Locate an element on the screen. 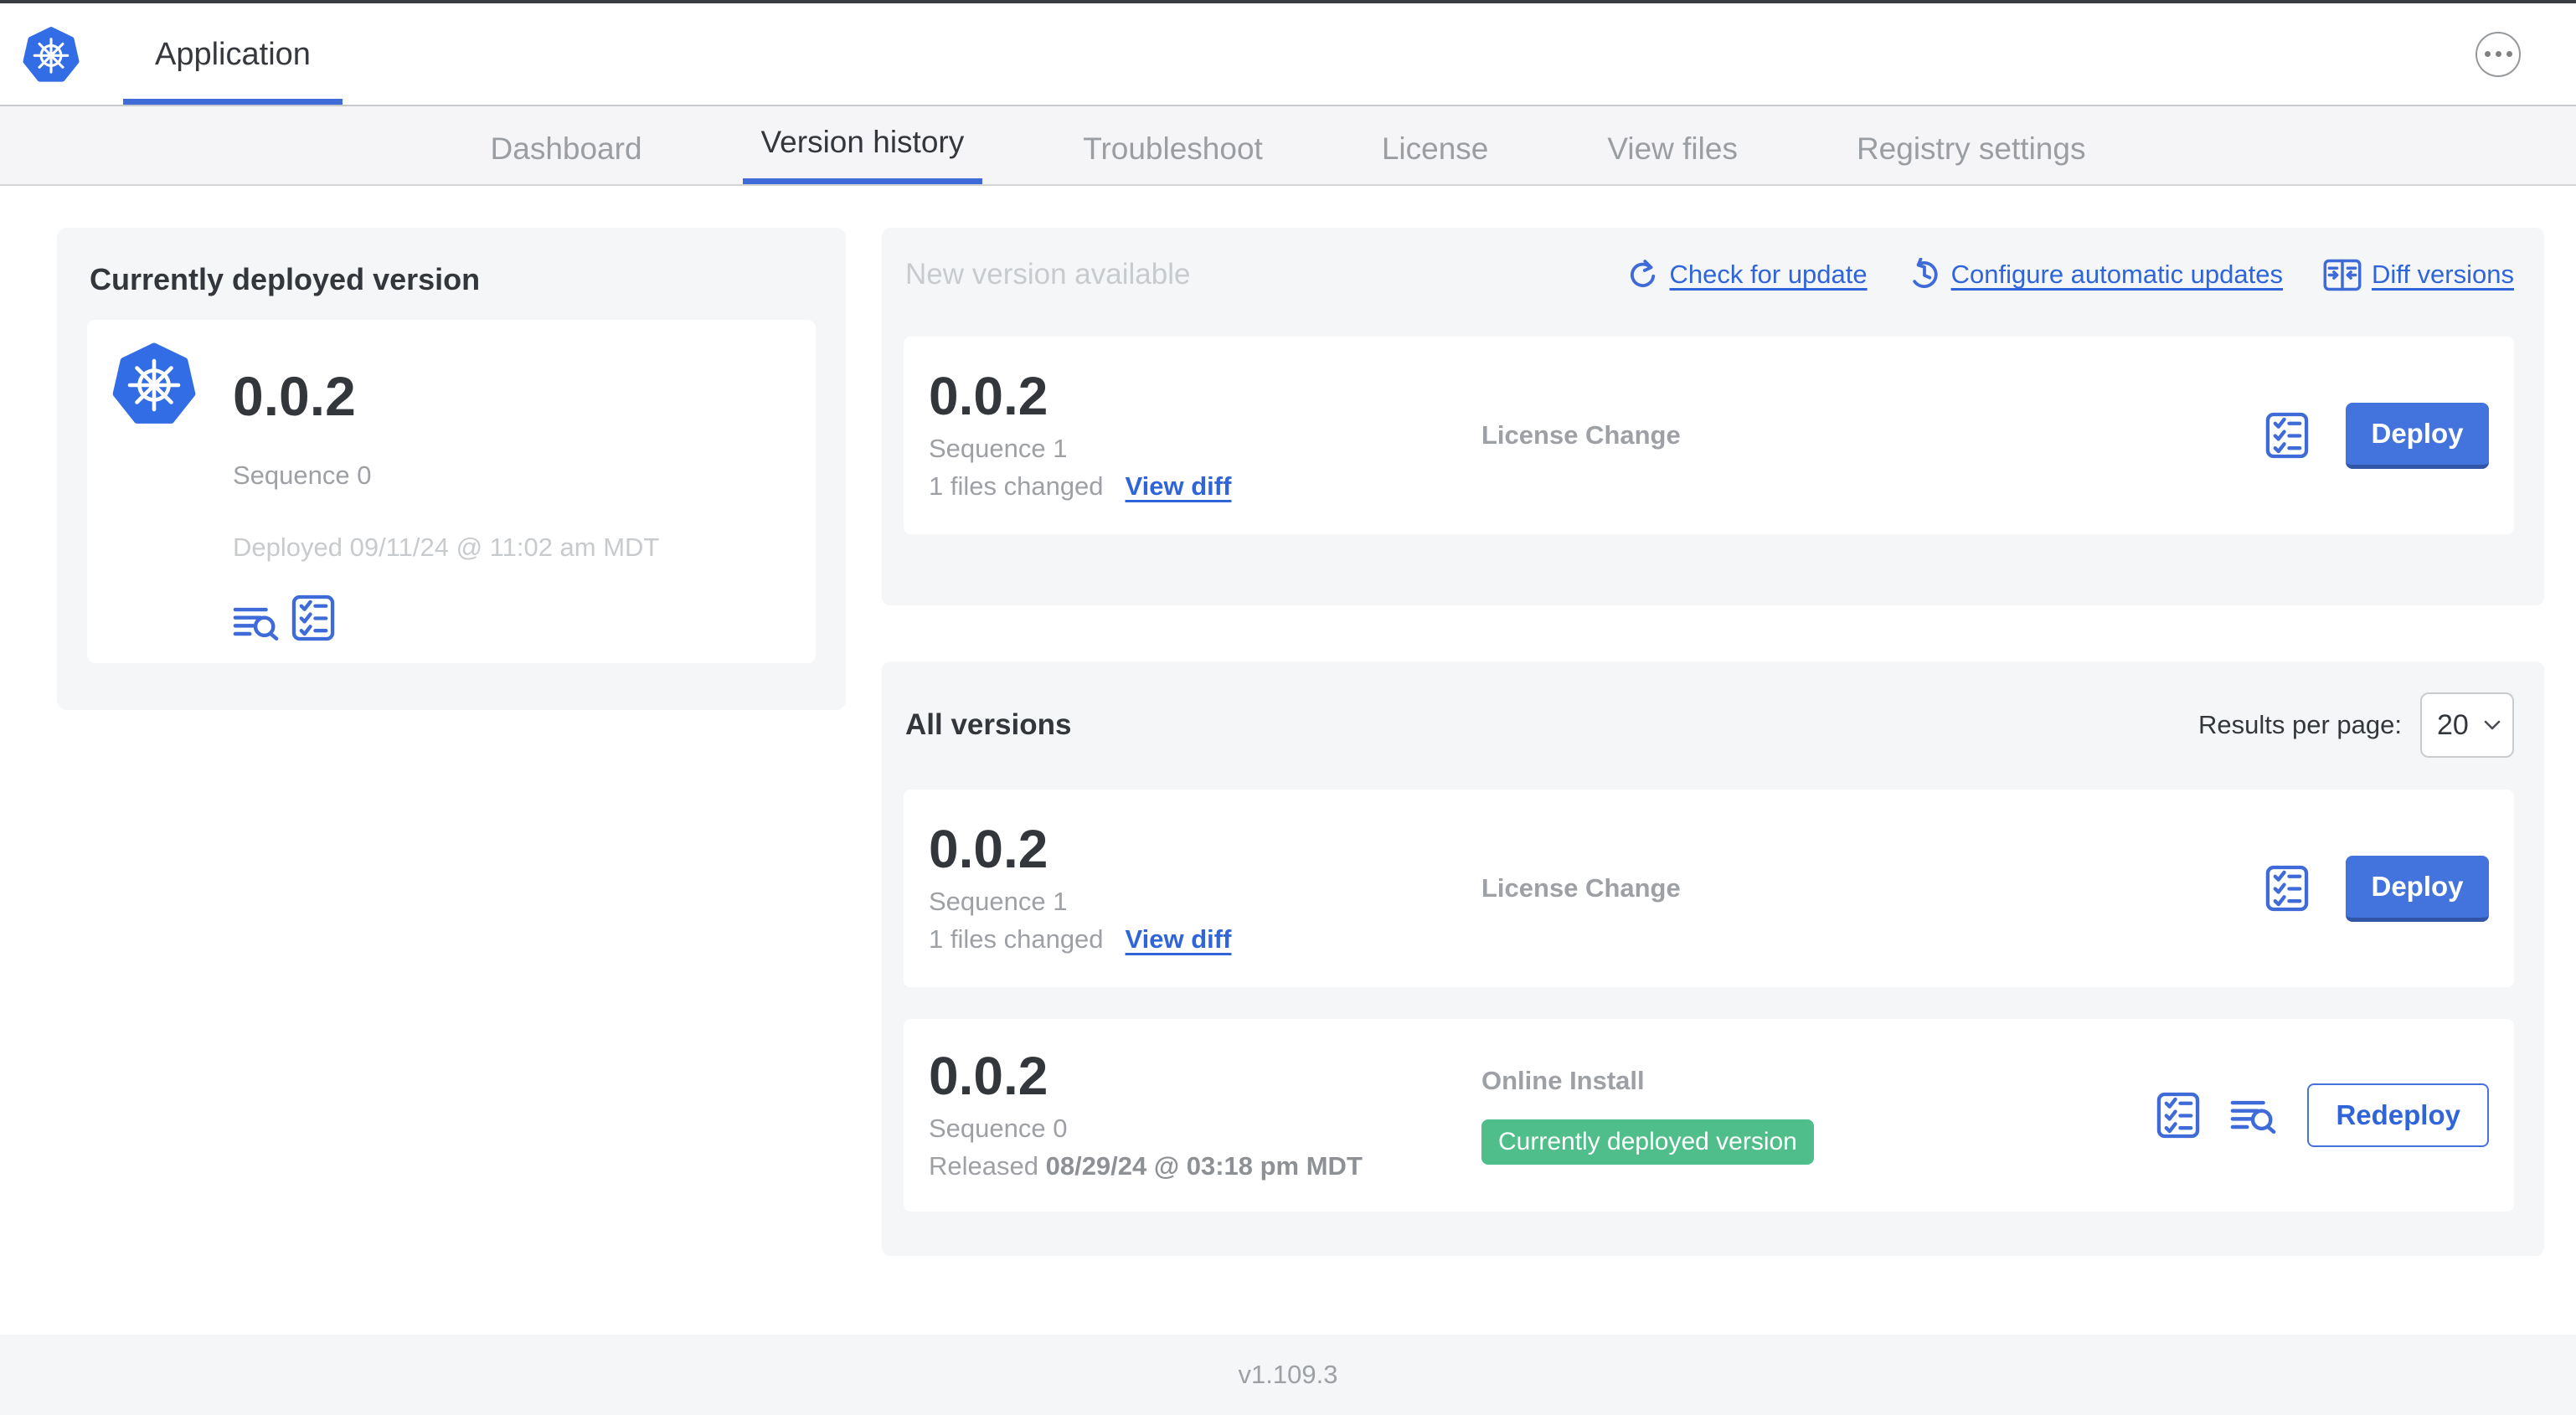  header-spacer is located at coordinates (1409, 54).